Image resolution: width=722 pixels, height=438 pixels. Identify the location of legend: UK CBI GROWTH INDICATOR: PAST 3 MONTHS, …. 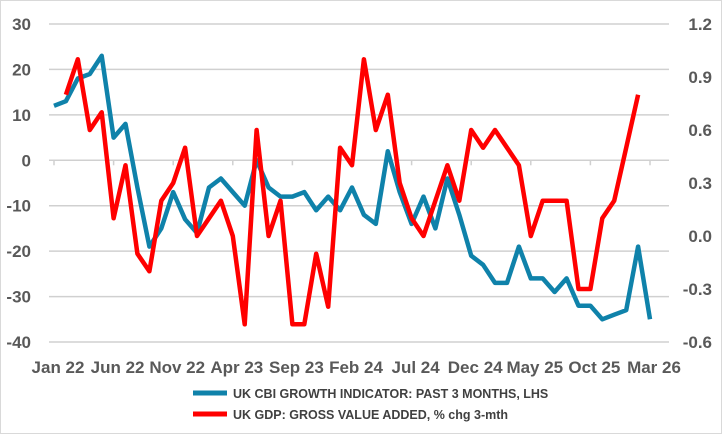
(370, 404).